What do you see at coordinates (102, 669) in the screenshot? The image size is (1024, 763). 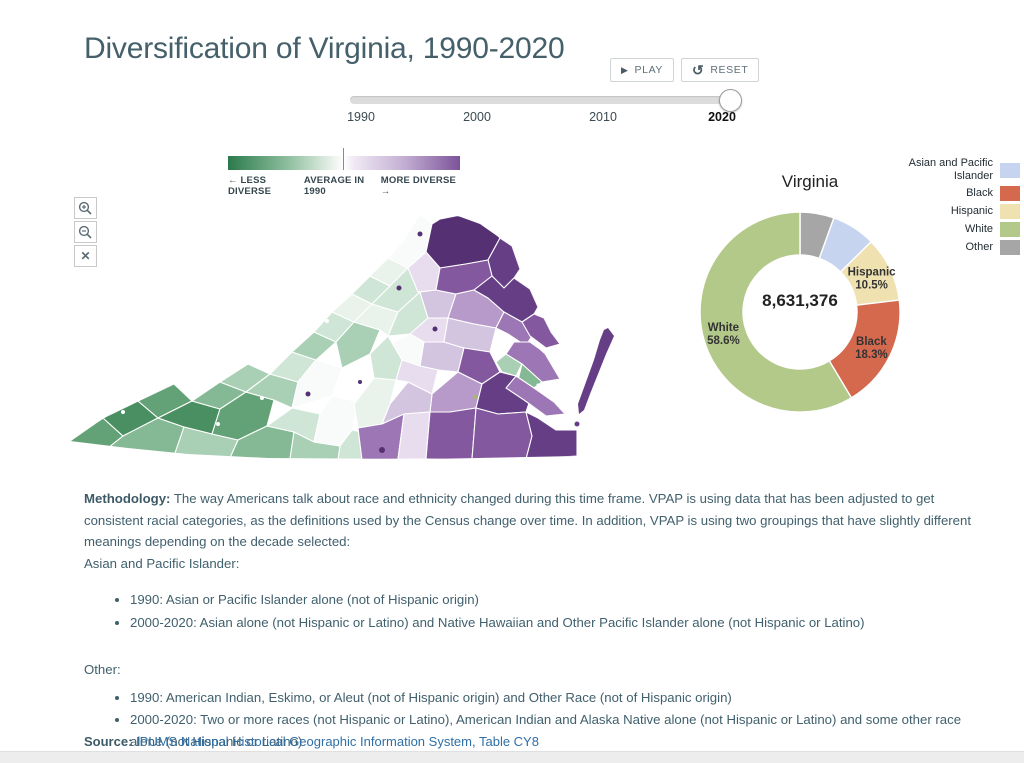 I see `other-grouping-header: Other:` at bounding box center [102, 669].